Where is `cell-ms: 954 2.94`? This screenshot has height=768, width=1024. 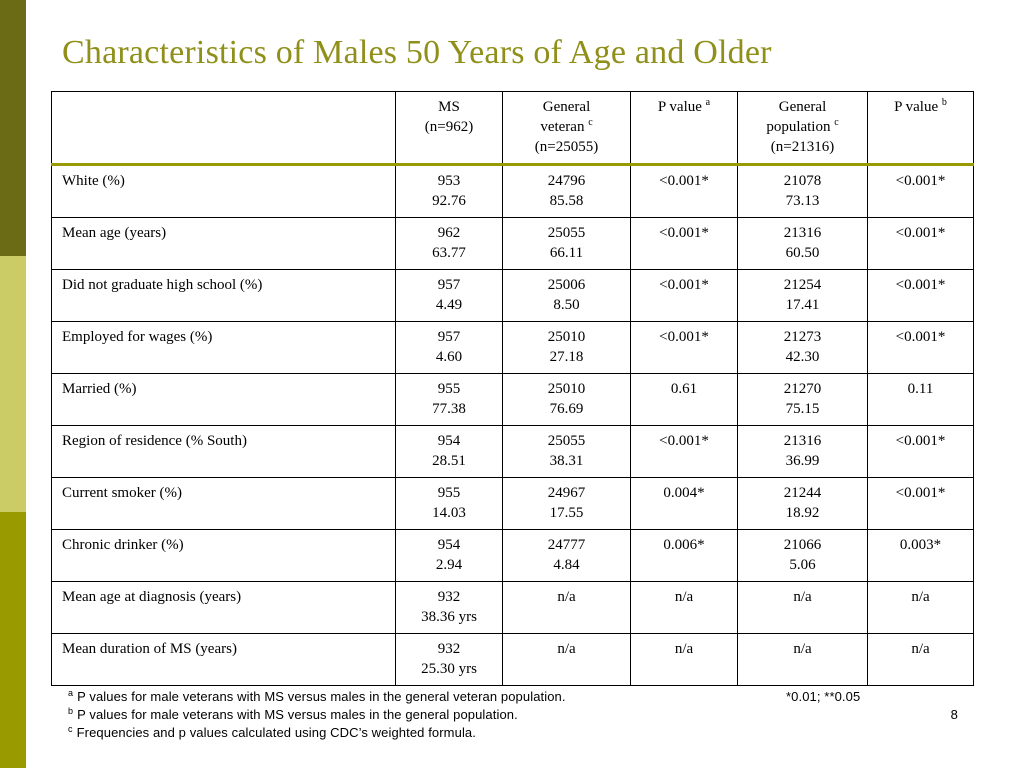
cell-ms: 954 2.94 is located at coordinates (449, 555).